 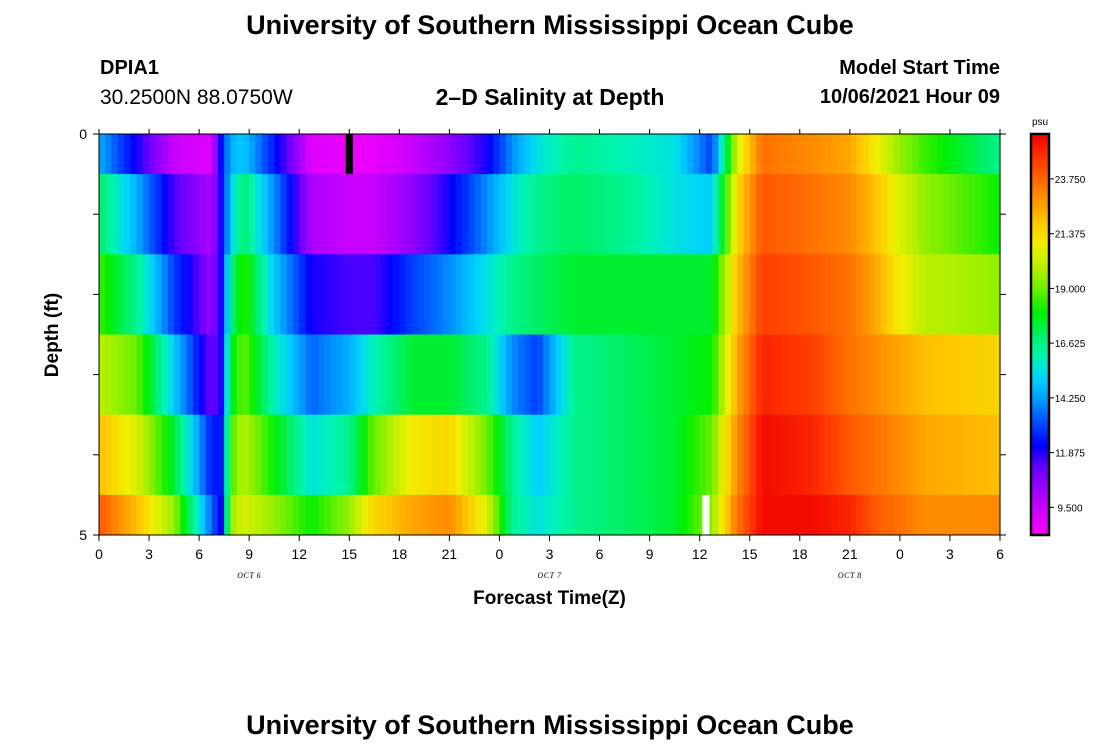 I want to click on x-tick-label: 0, so click(x=900, y=554).